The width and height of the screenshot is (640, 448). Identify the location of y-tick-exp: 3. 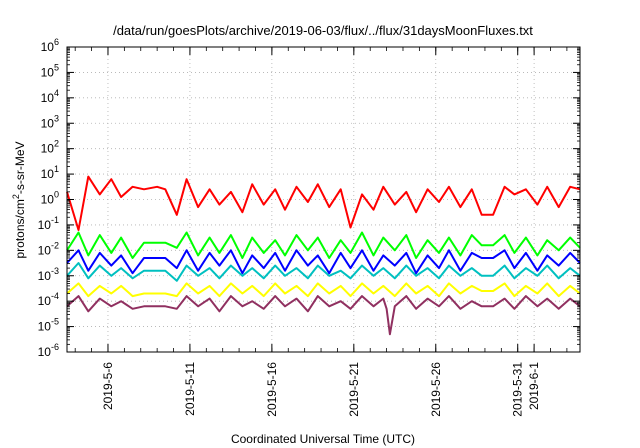
(56, 118).